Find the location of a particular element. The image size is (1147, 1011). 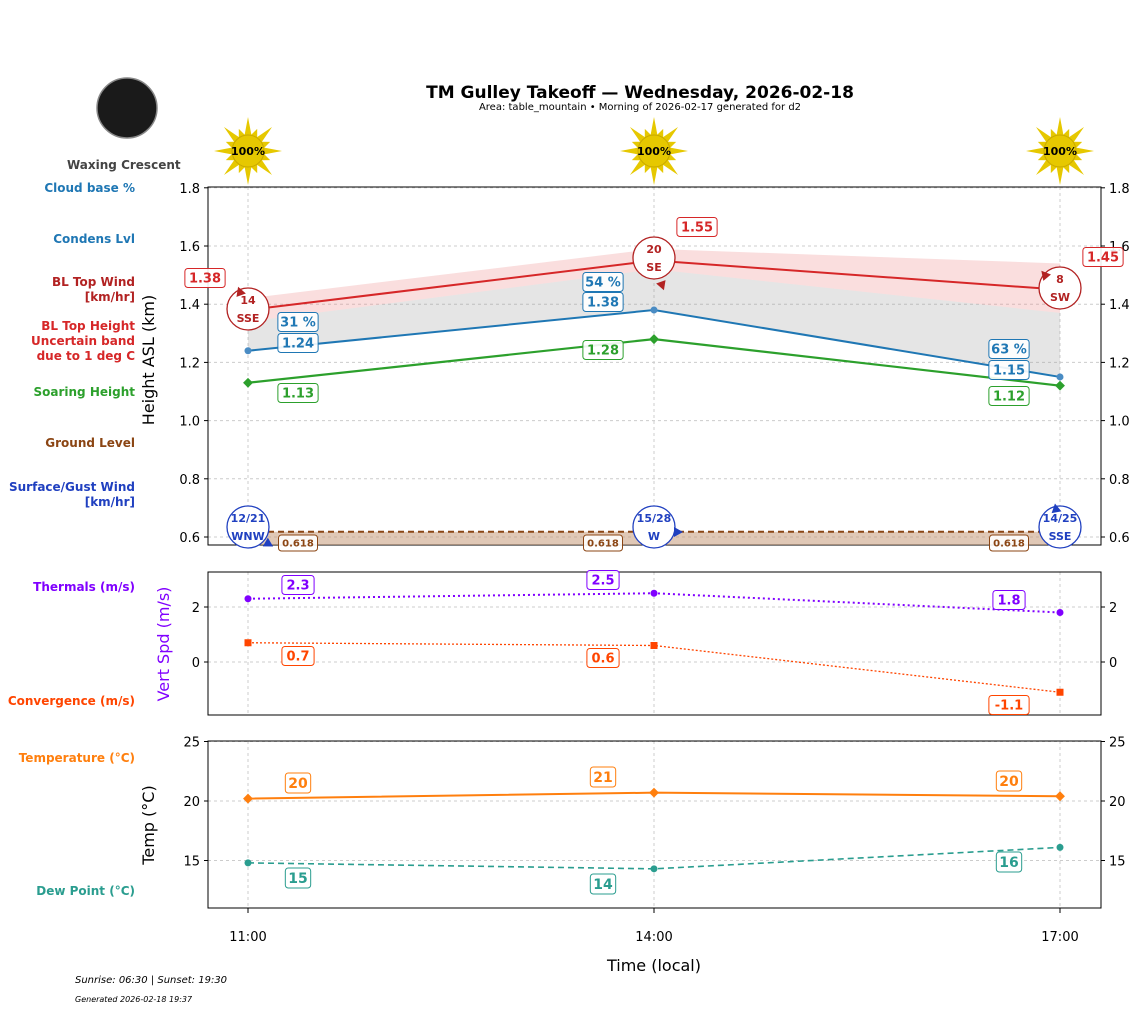

moon-icon is located at coordinates (127, 108).